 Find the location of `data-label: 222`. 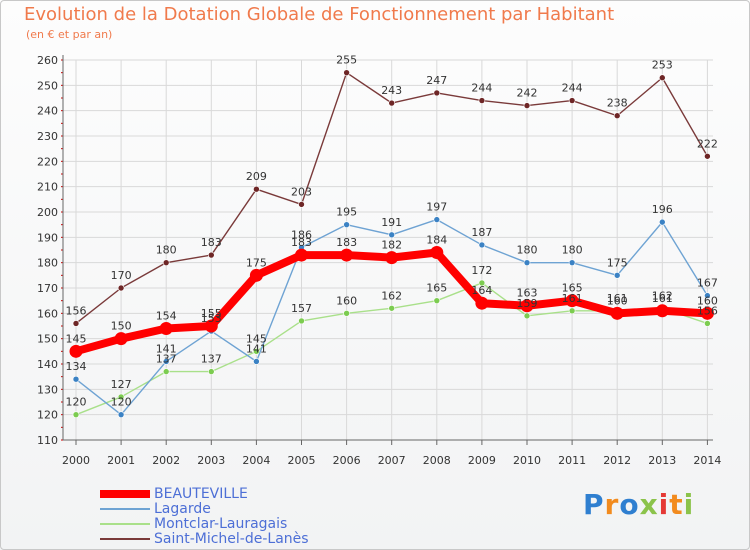

data-label: 222 is located at coordinates (707, 143).